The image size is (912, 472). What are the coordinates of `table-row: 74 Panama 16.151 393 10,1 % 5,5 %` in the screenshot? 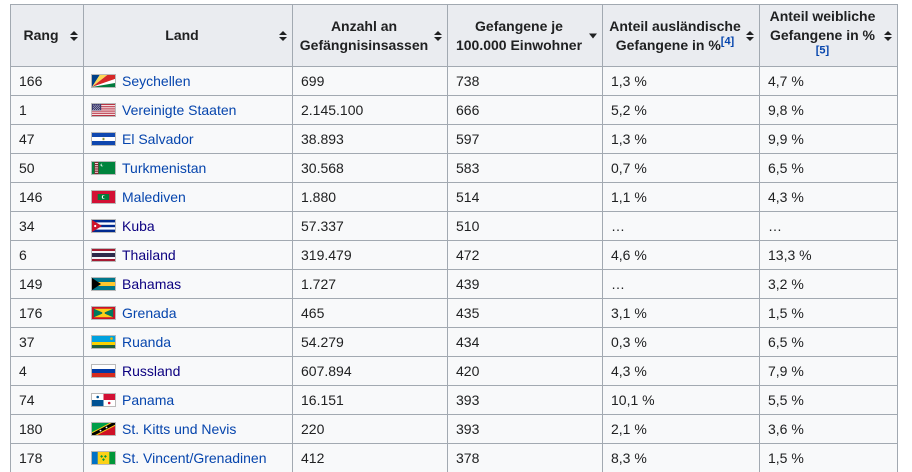 It's located at (454, 400).